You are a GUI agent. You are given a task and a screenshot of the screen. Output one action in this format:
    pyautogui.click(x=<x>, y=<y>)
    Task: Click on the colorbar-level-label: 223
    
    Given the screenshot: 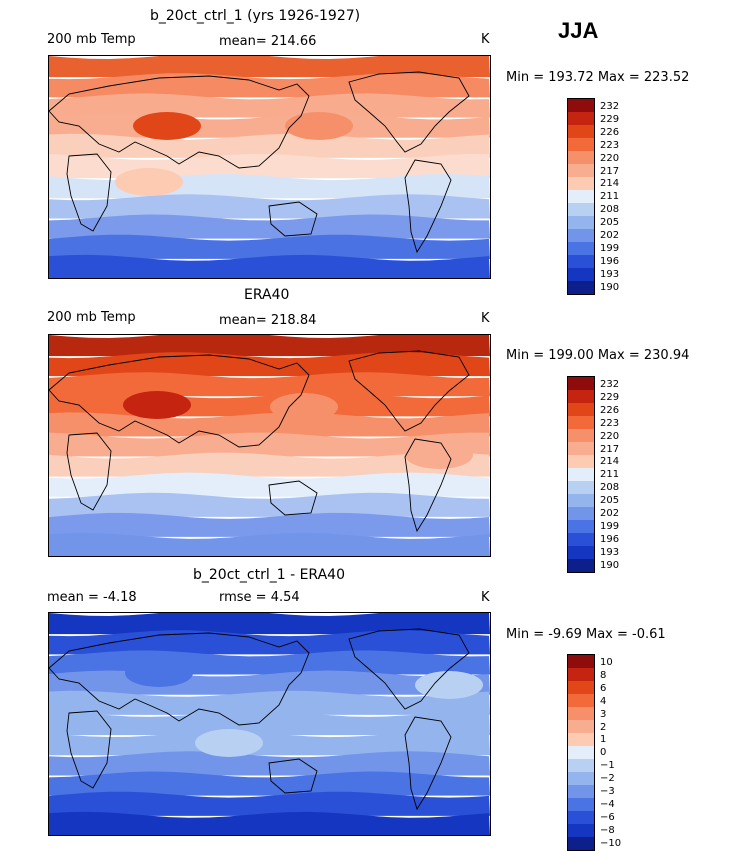 What is the action you would take?
    pyautogui.click(x=610, y=145)
    